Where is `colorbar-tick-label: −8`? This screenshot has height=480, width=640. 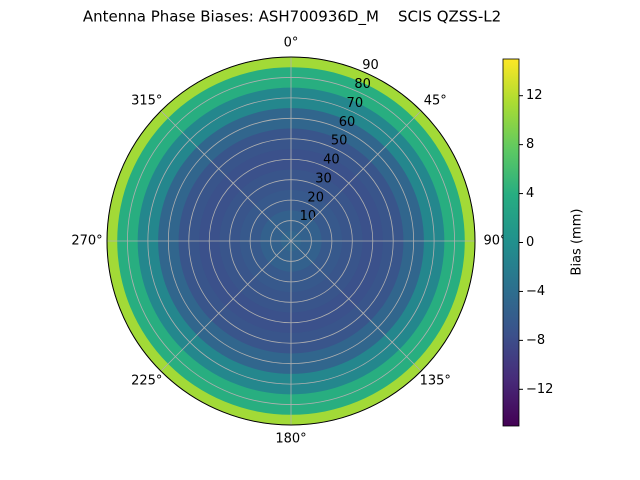 colorbar-tick-label: −8 is located at coordinates (535, 340).